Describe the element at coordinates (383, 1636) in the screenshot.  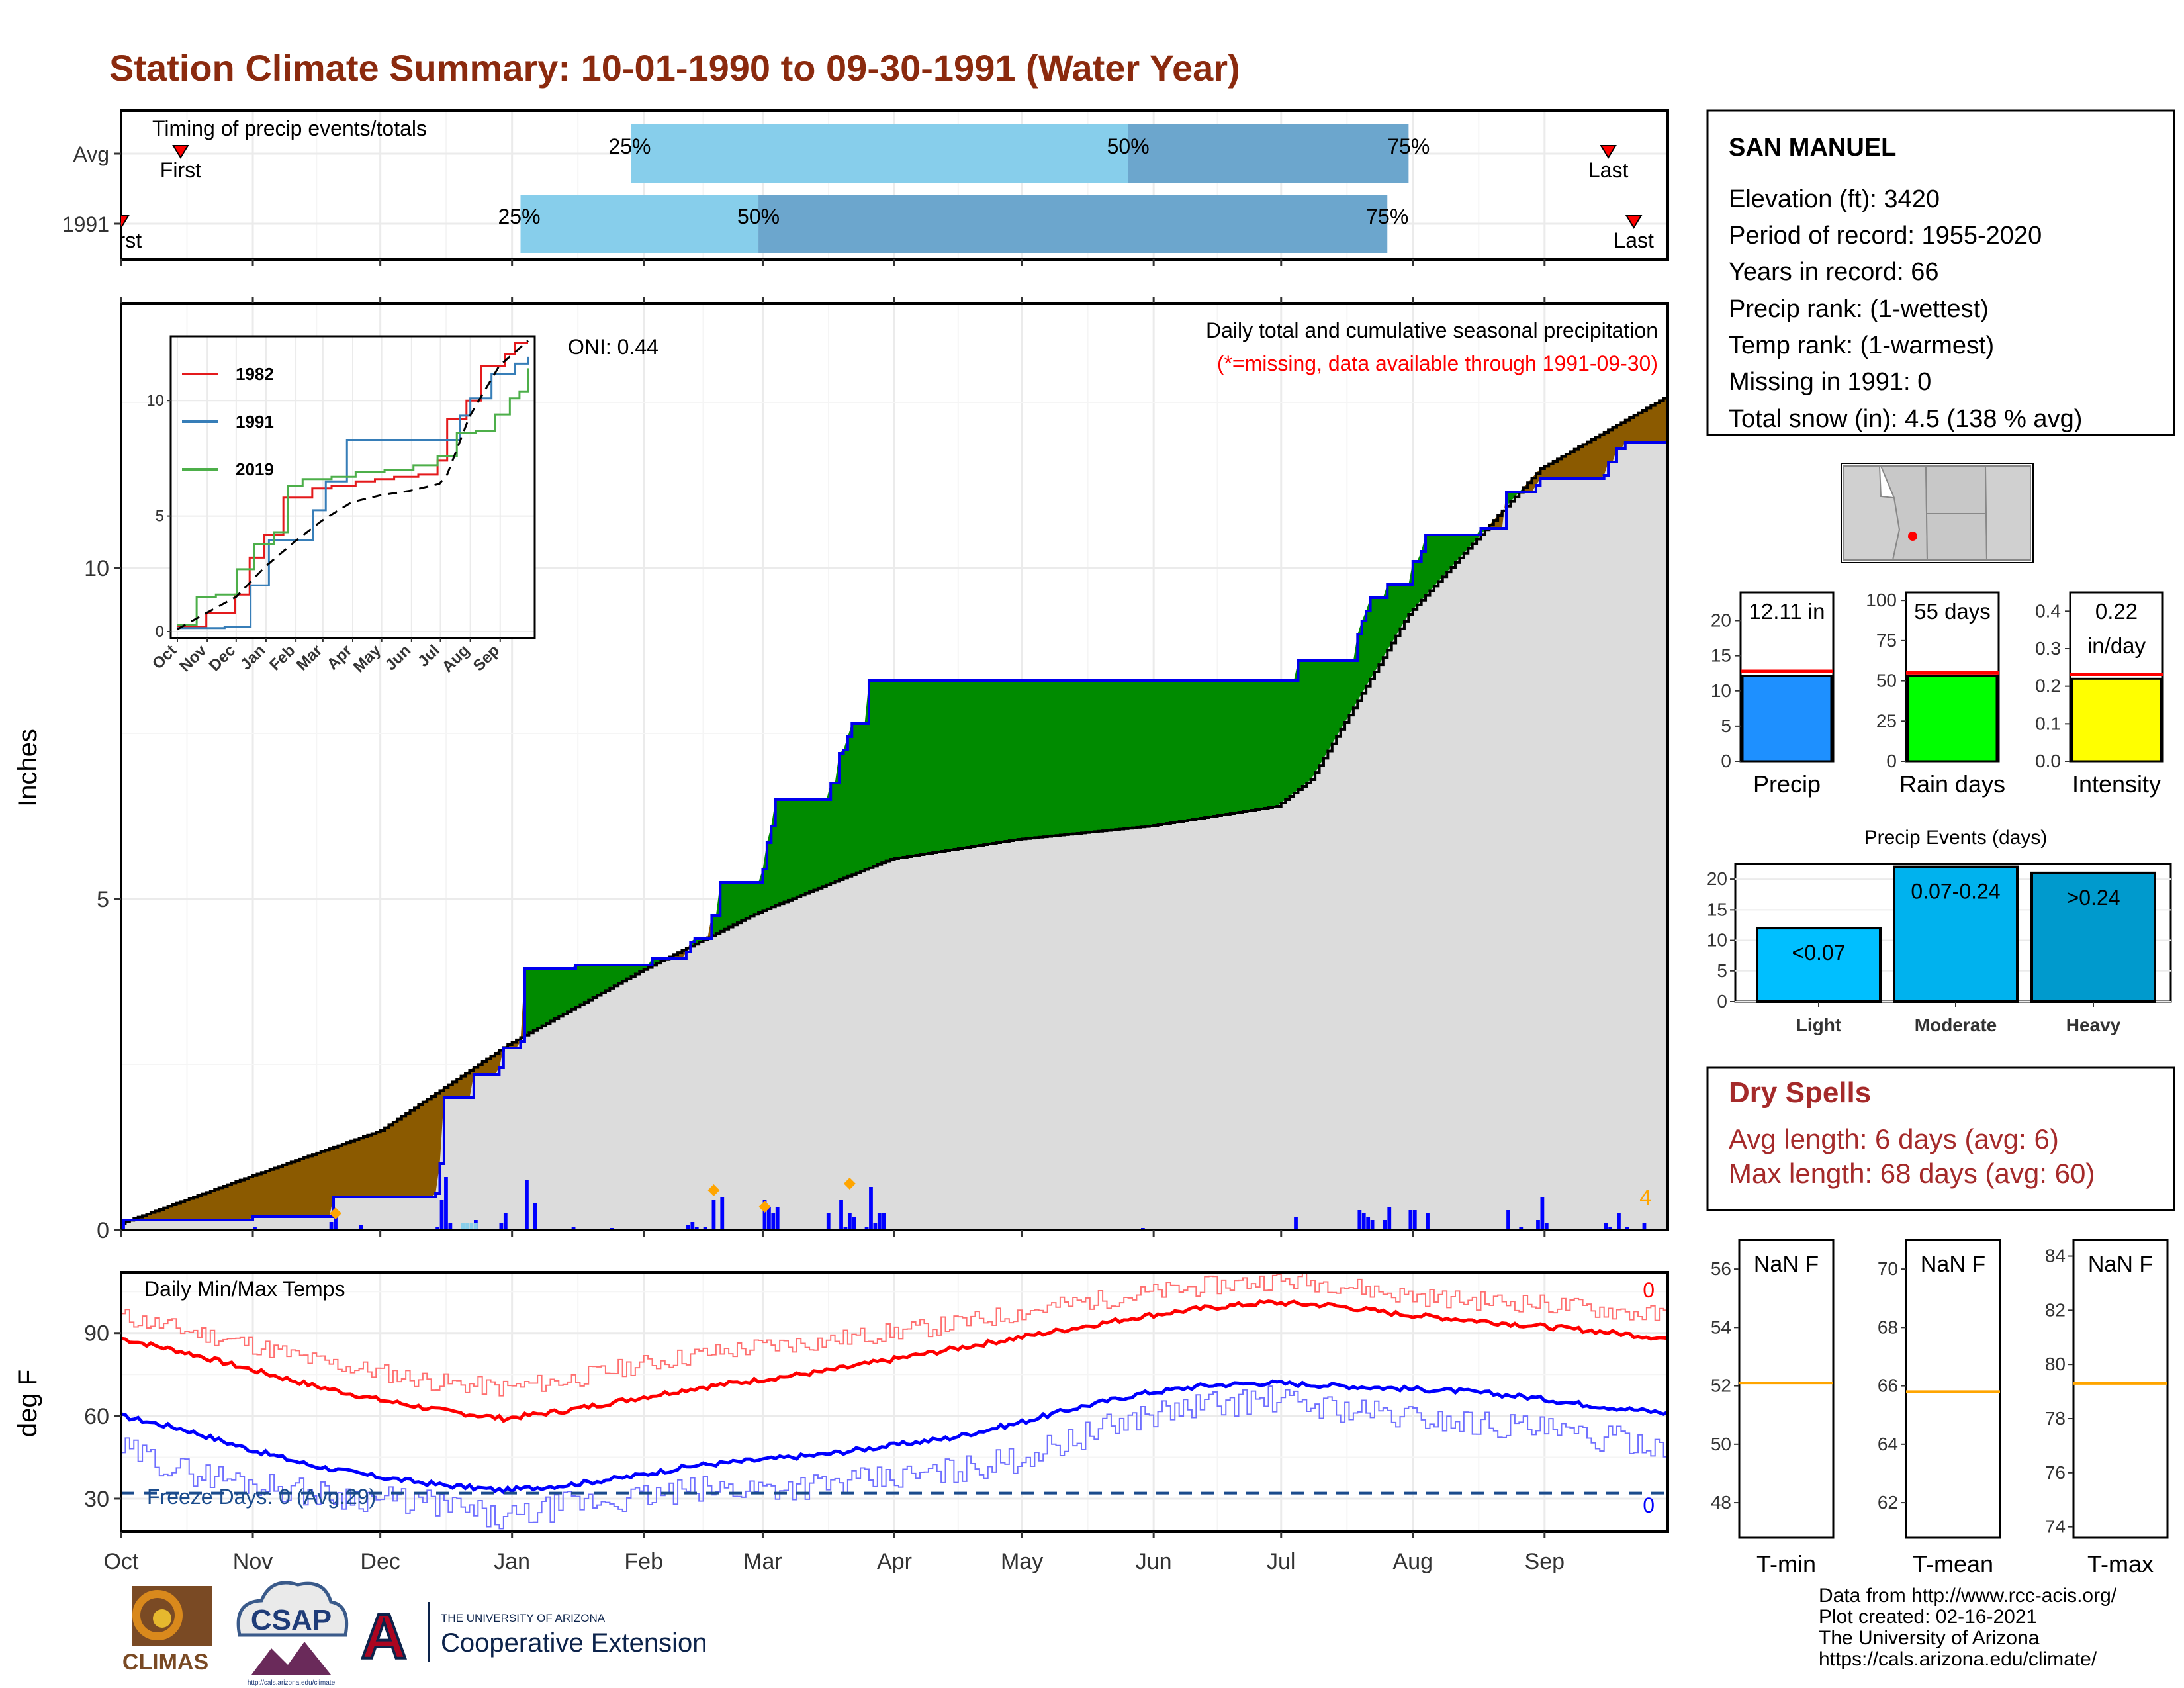
I see `ua-logo-letter: A` at that location.